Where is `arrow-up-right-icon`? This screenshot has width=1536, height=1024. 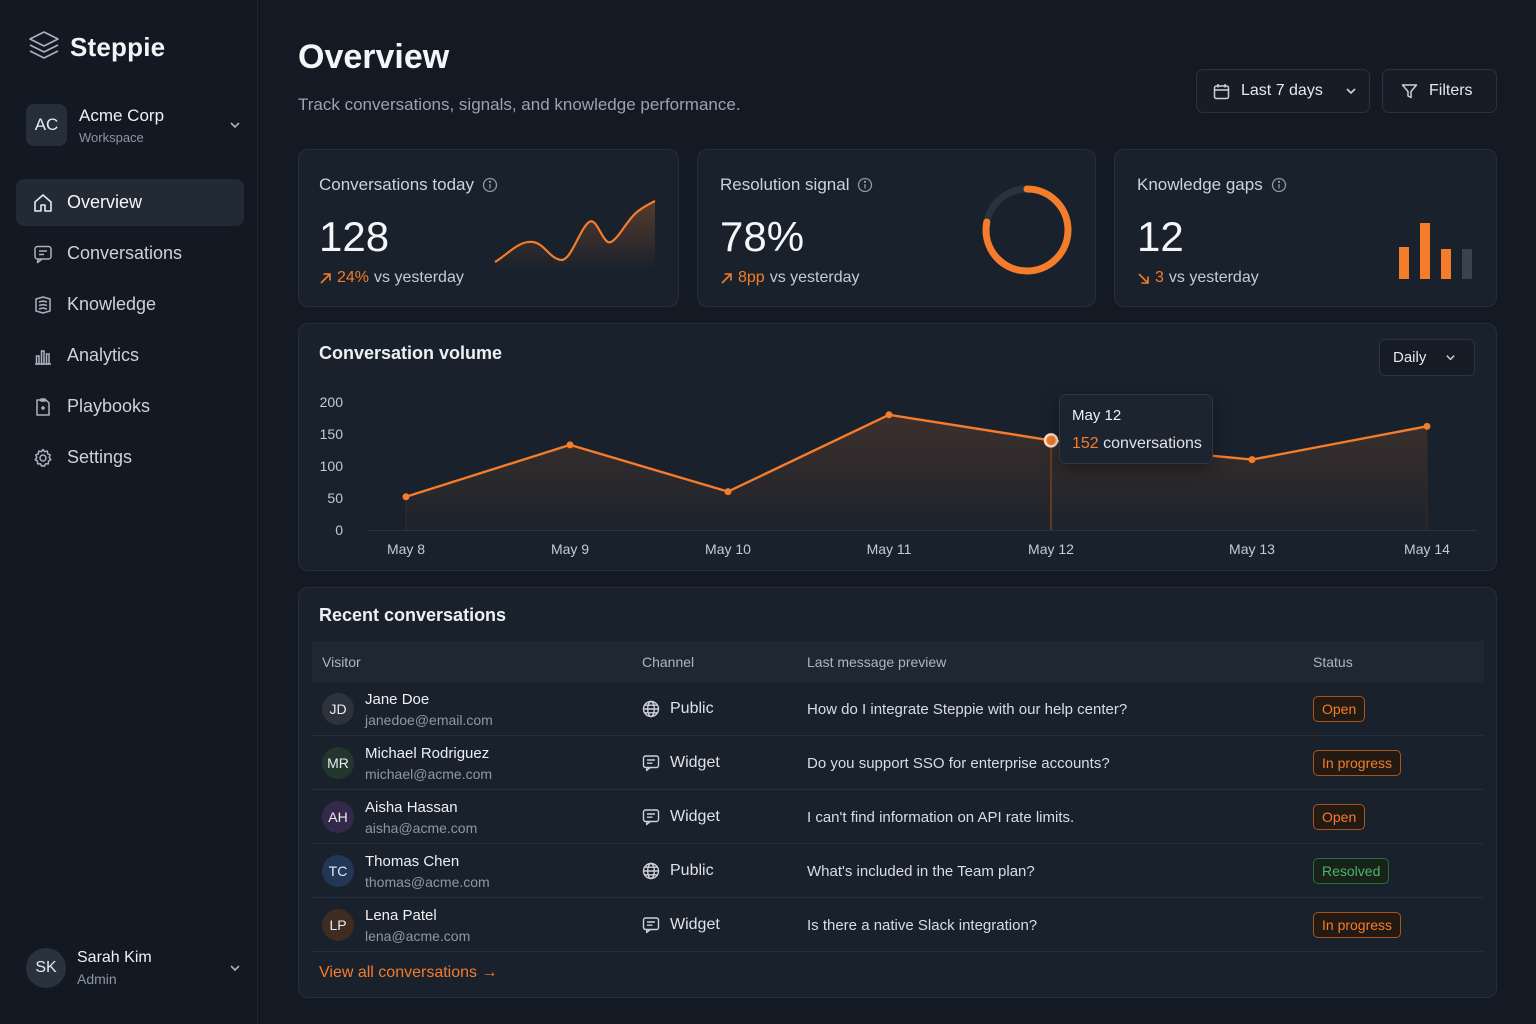 arrow-up-right-icon is located at coordinates (726, 278).